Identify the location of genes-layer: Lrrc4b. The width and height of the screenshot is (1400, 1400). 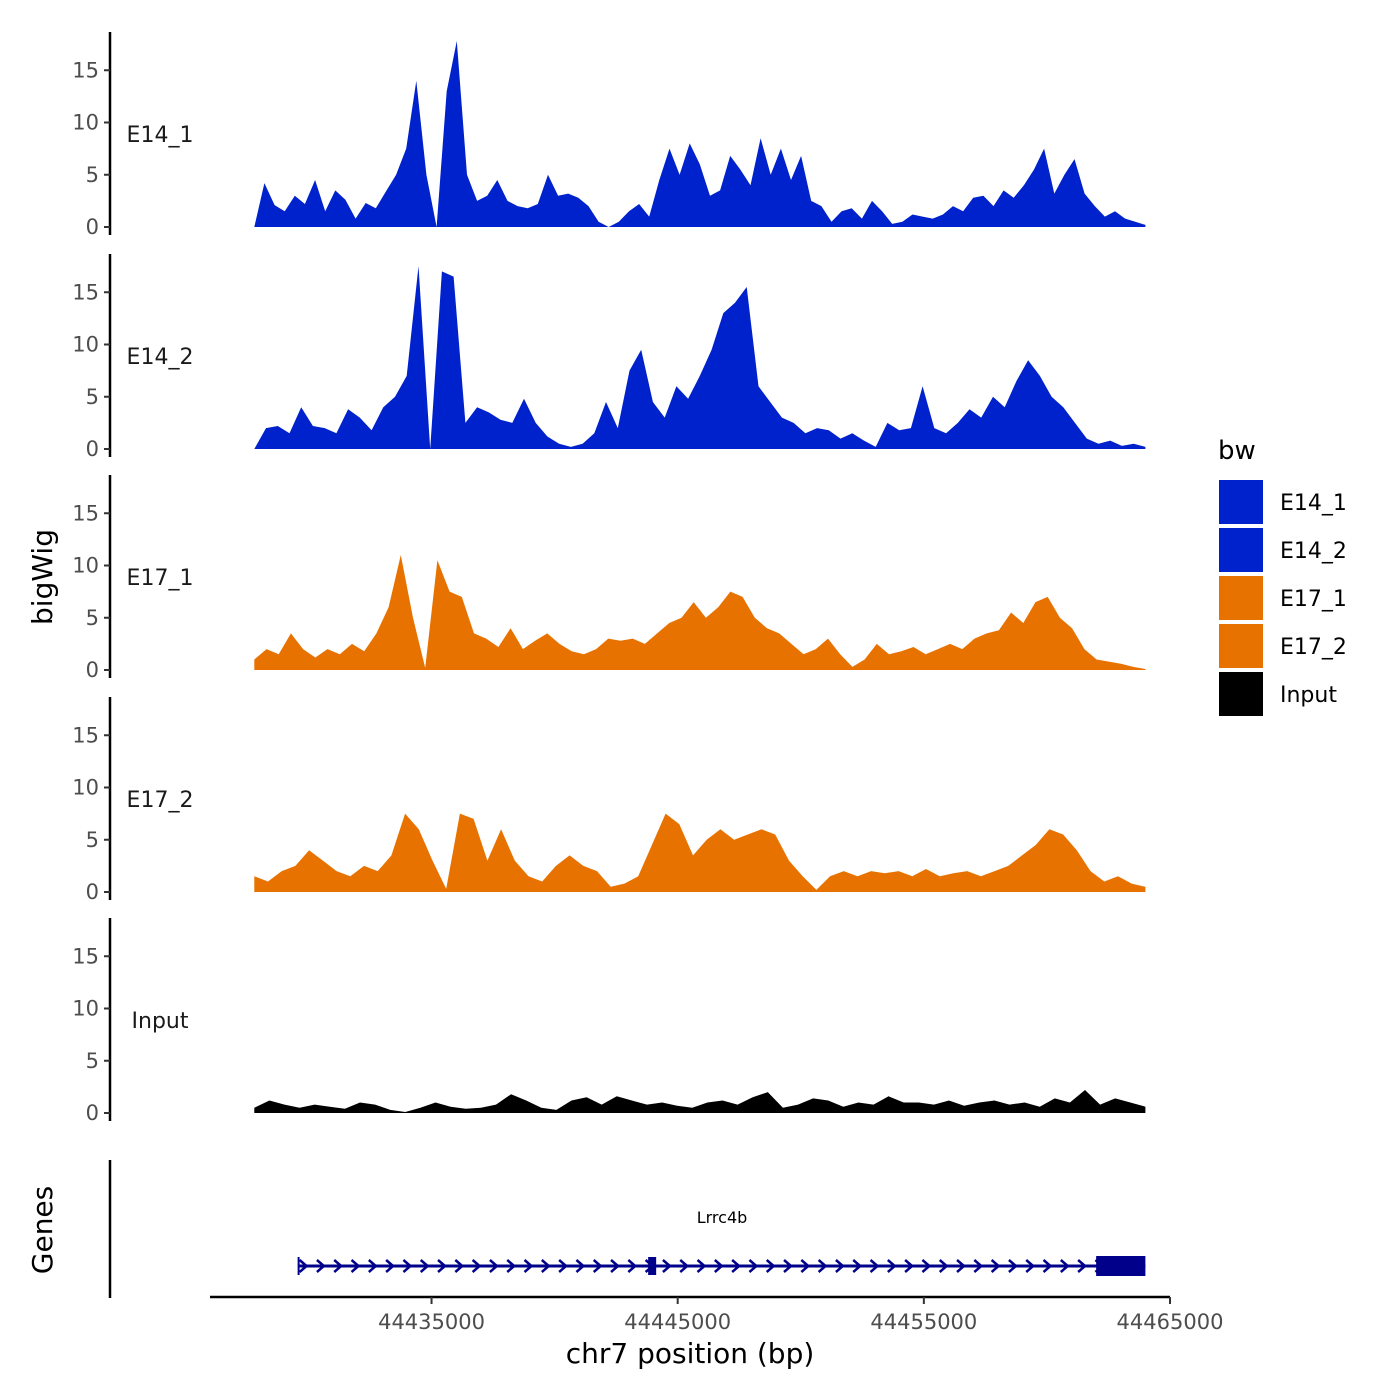
(627, 1229).